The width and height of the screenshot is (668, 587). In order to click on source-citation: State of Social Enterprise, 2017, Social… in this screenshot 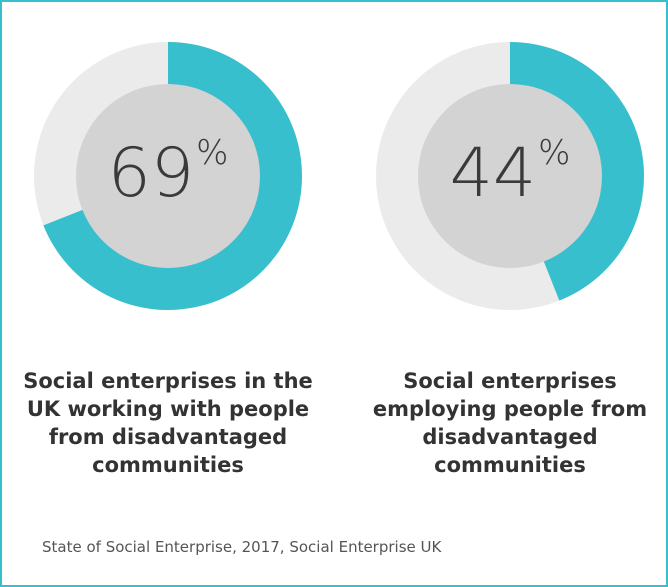, I will do `click(242, 547)`.